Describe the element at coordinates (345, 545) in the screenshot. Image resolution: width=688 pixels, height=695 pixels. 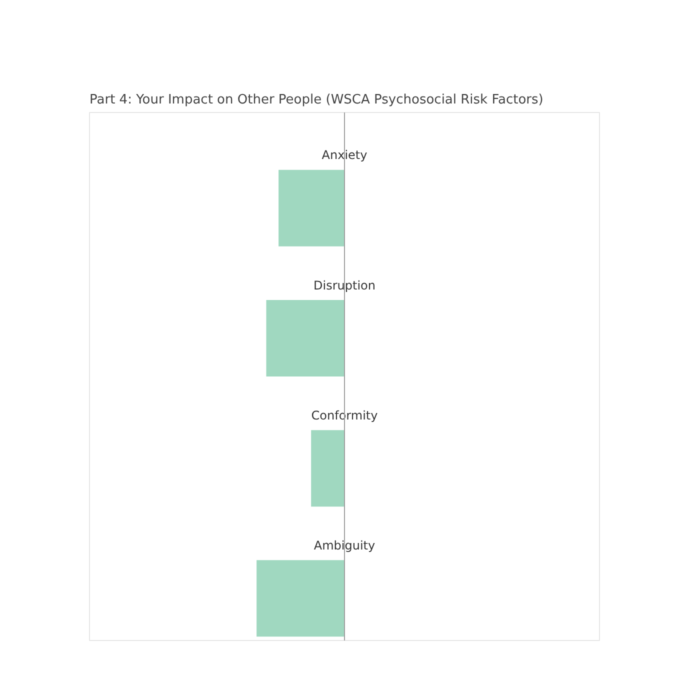
I see `y-tick-label: Ambiguity` at that location.